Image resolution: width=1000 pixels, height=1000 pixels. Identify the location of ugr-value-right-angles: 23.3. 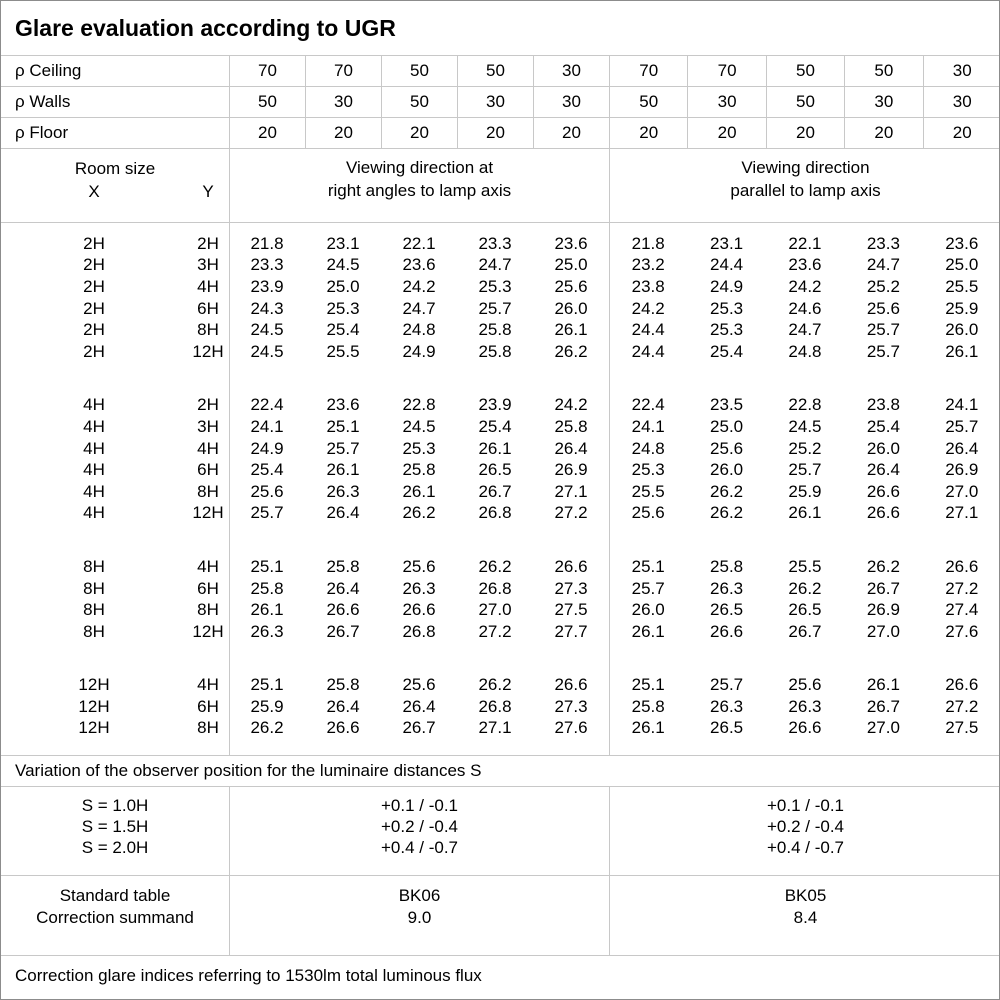
(495, 243).